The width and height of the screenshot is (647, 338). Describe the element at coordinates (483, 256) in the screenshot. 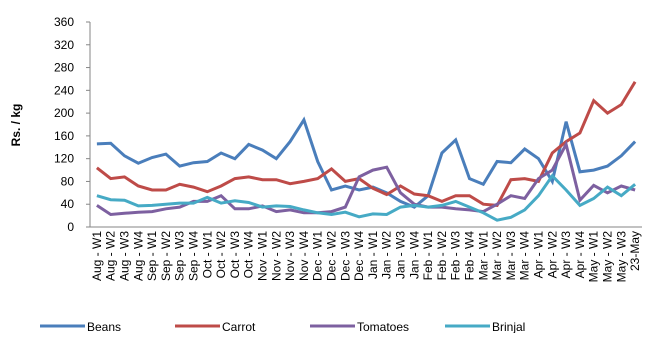

I see `x-tick-label: Mar - W1` at that location.